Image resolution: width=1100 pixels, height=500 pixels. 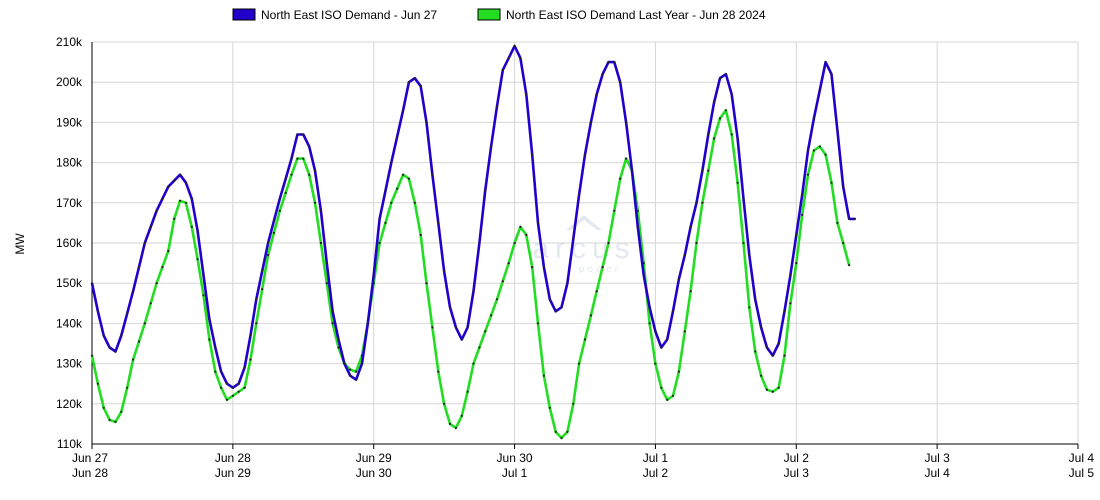 What do you see at coordinates (20, 244) in the screenshot?
I see `y-axis-title: MW` at bounding box center [20, 244].